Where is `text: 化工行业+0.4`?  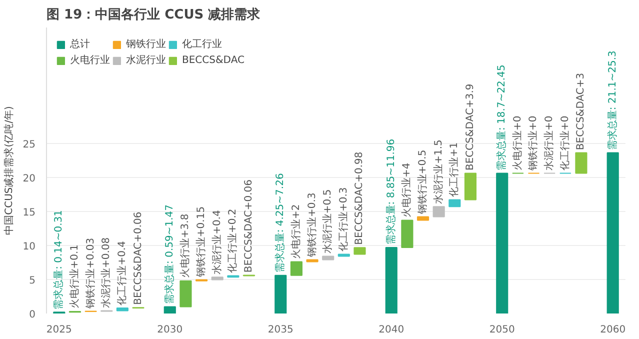
text: 化工行业+0.4 is located at coordinates (122, 273).